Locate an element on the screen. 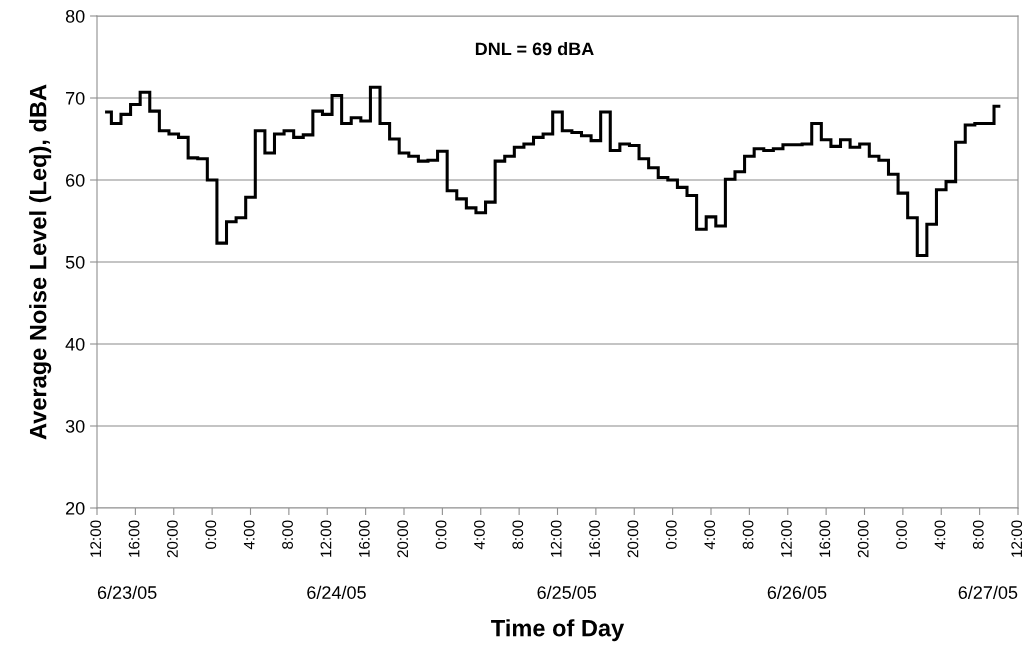 This screenshot has width=1022, height=652. y-tick-label: 20 is located at coordinates (75, 508).